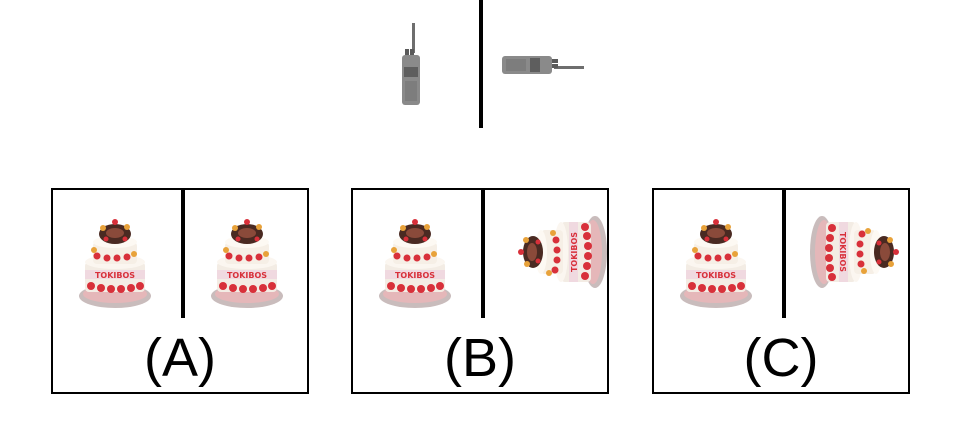 The height and width of the screenshot is (446, 963). I want to click on option-c-panel: (C), so click(781, 291).